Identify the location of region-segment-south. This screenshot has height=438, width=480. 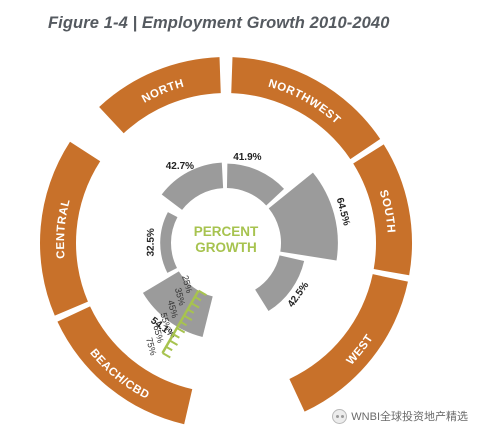
(382, 210).